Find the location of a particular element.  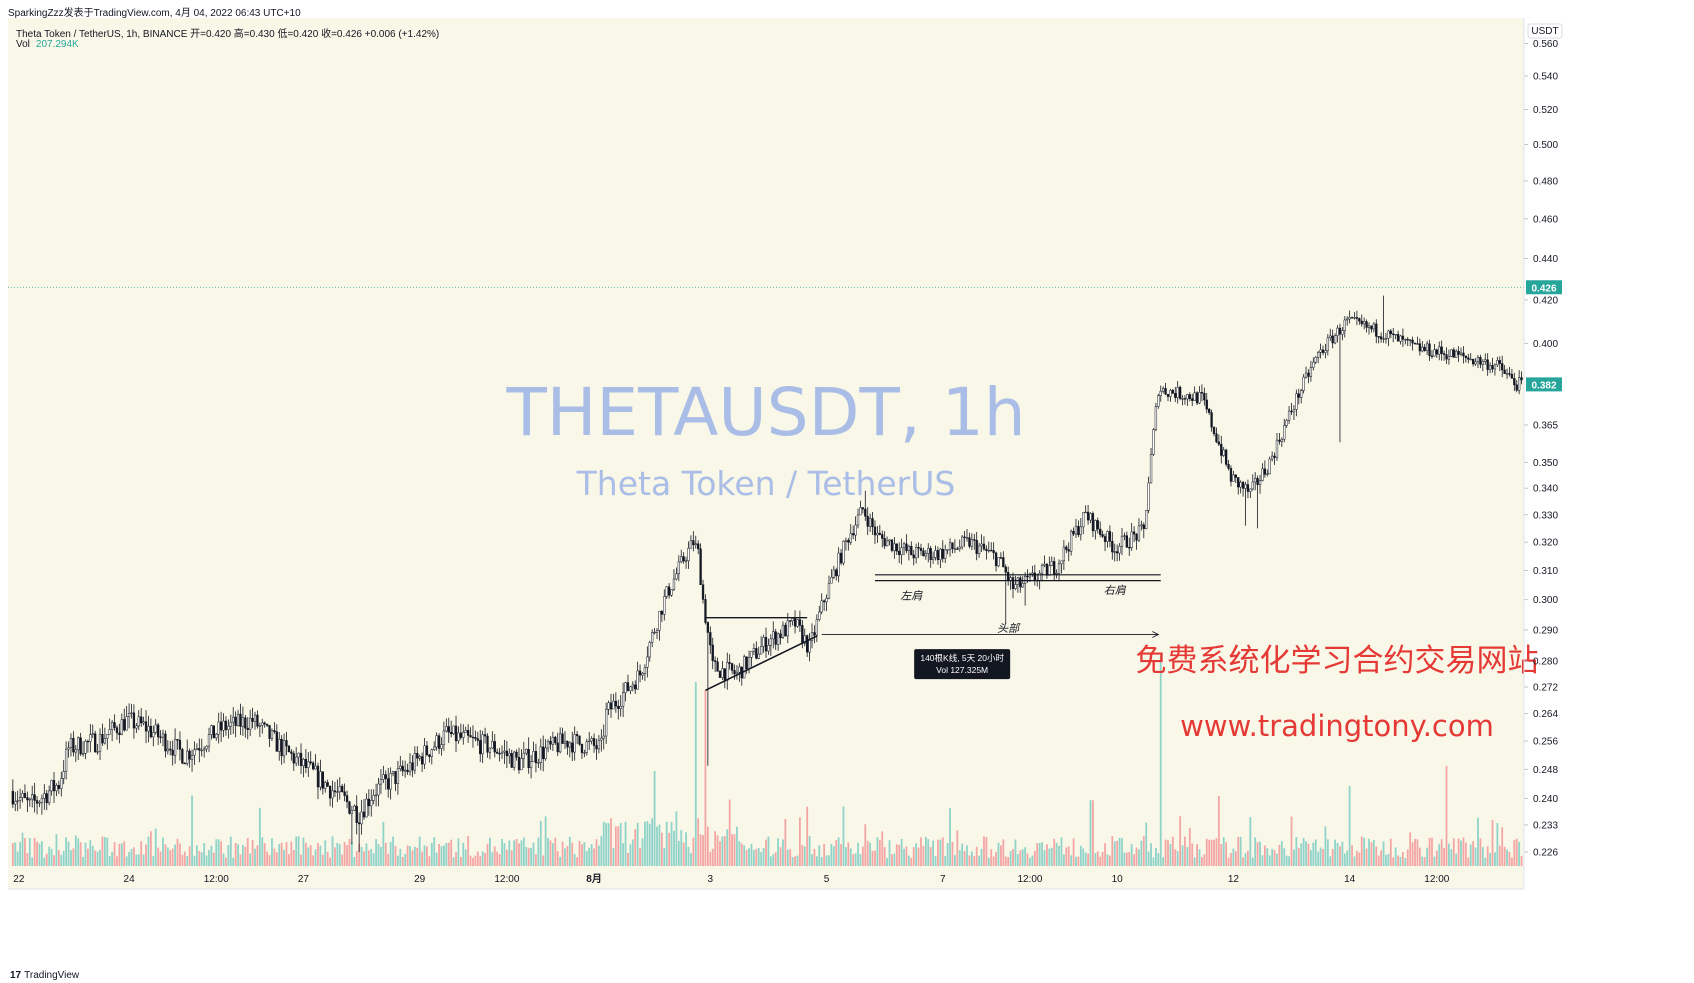

currency-label: USDT is located at coordinates (1544, 31).